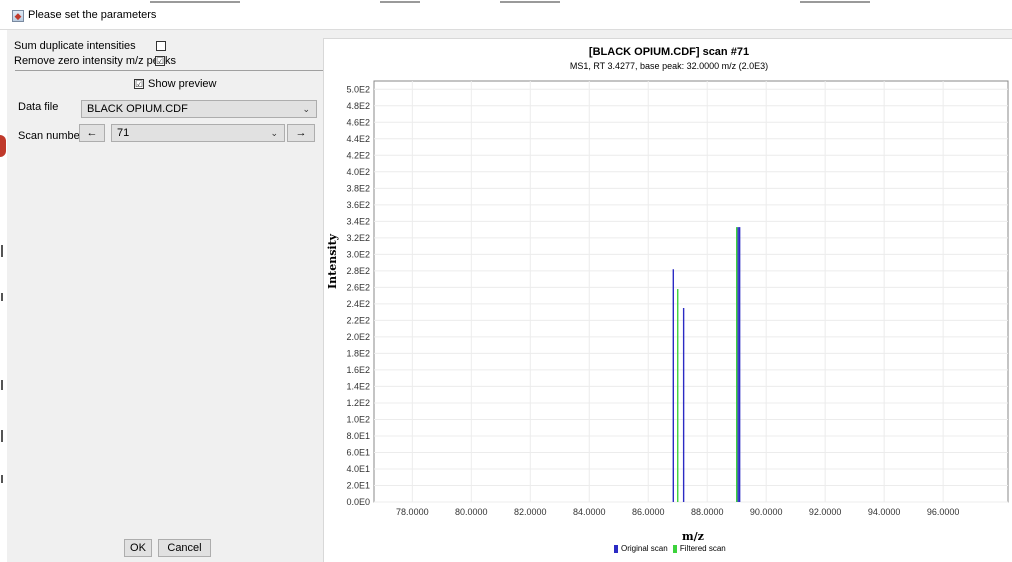 This screenshot has width=1012, height=562. Describe the element at coordinates (471, 512) in the screenshot. I see `x-tick-label: 80.0000` at that location.